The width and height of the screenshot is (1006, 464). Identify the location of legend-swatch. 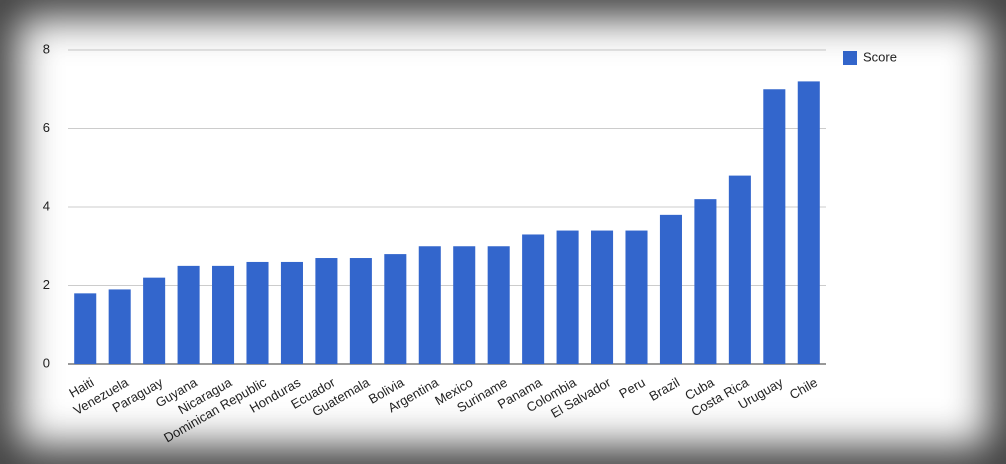
(850, 58).